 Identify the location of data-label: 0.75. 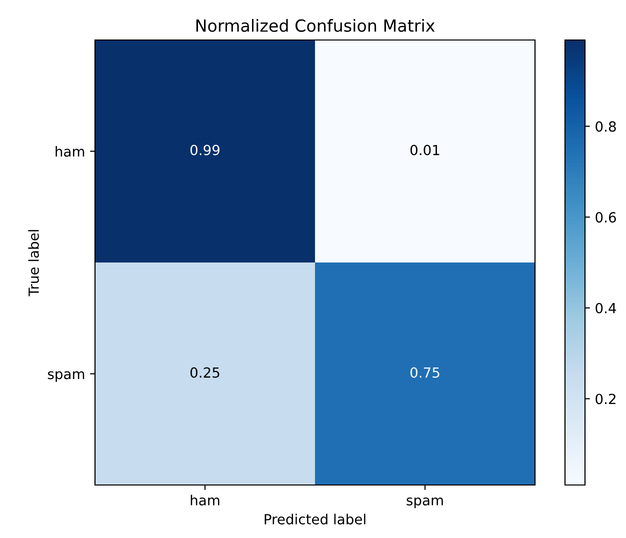
(425, 372).